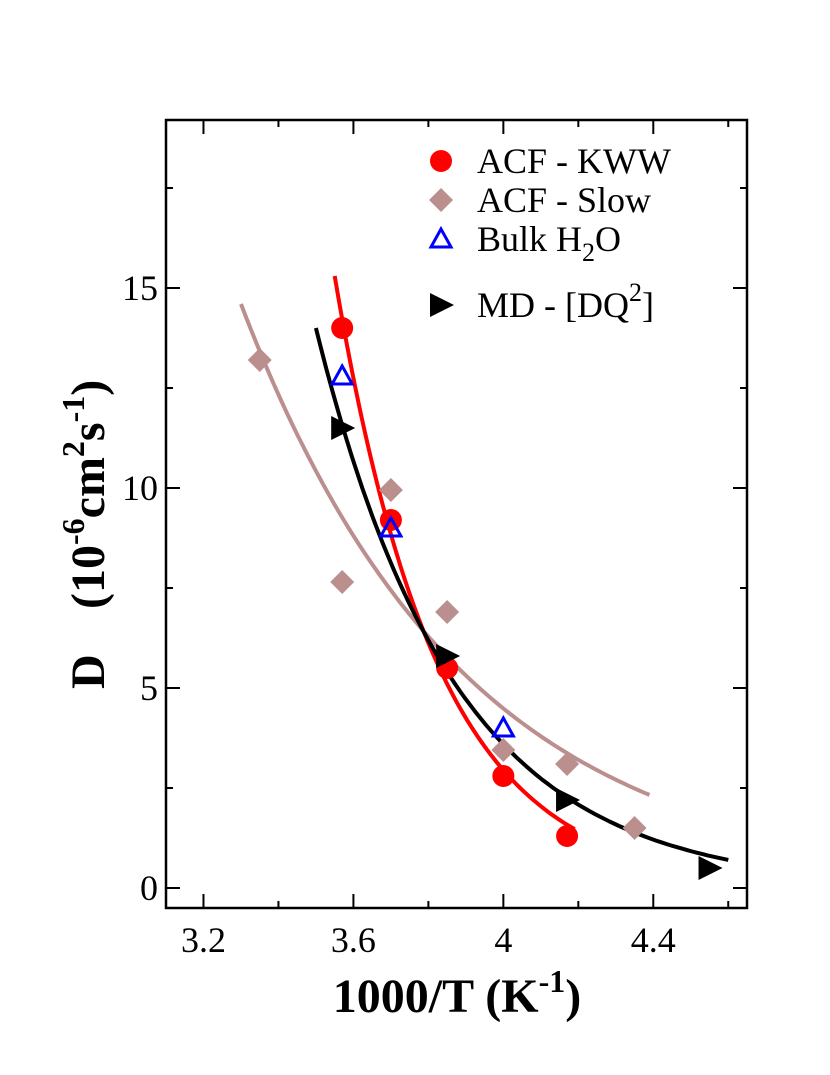  I want to click on x-axis-title: 1000/T (K-1), so click(457, 993).